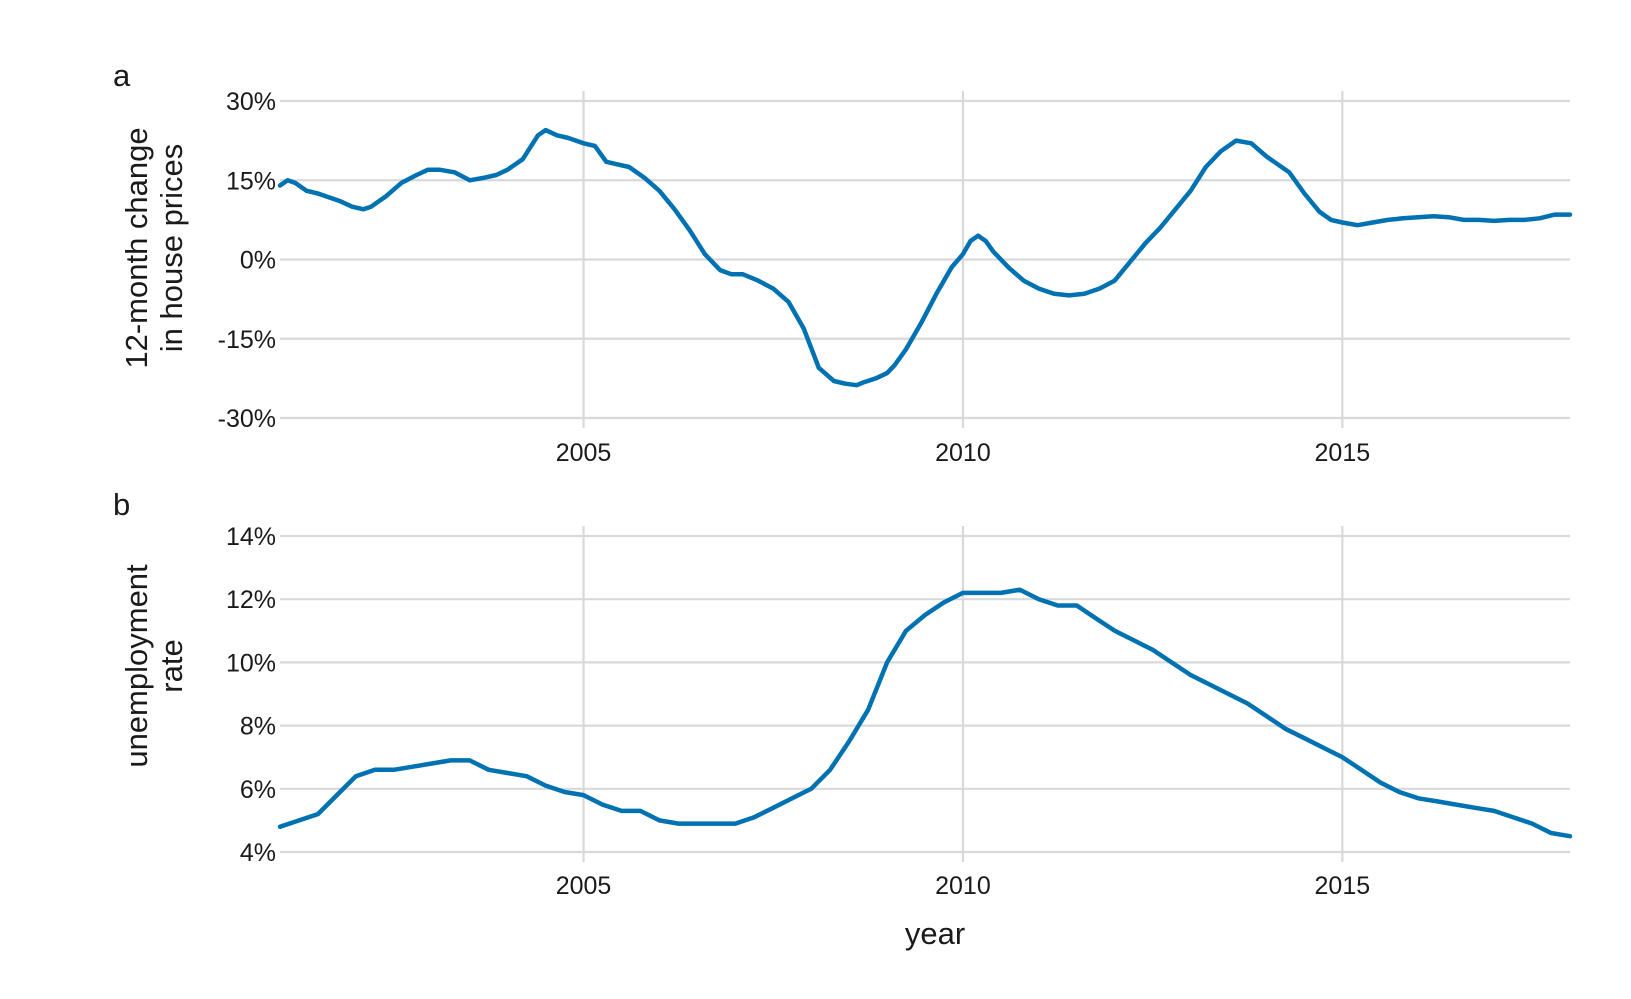 This screenshot has width=1631, height=999. I want to click on panel-b-y-axis-label-line2: rate, so click(171, 665).